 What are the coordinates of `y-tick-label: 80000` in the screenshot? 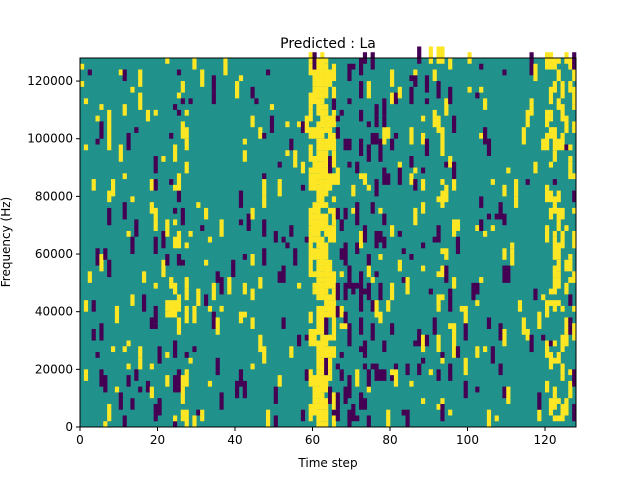 It's located at (54, 196).